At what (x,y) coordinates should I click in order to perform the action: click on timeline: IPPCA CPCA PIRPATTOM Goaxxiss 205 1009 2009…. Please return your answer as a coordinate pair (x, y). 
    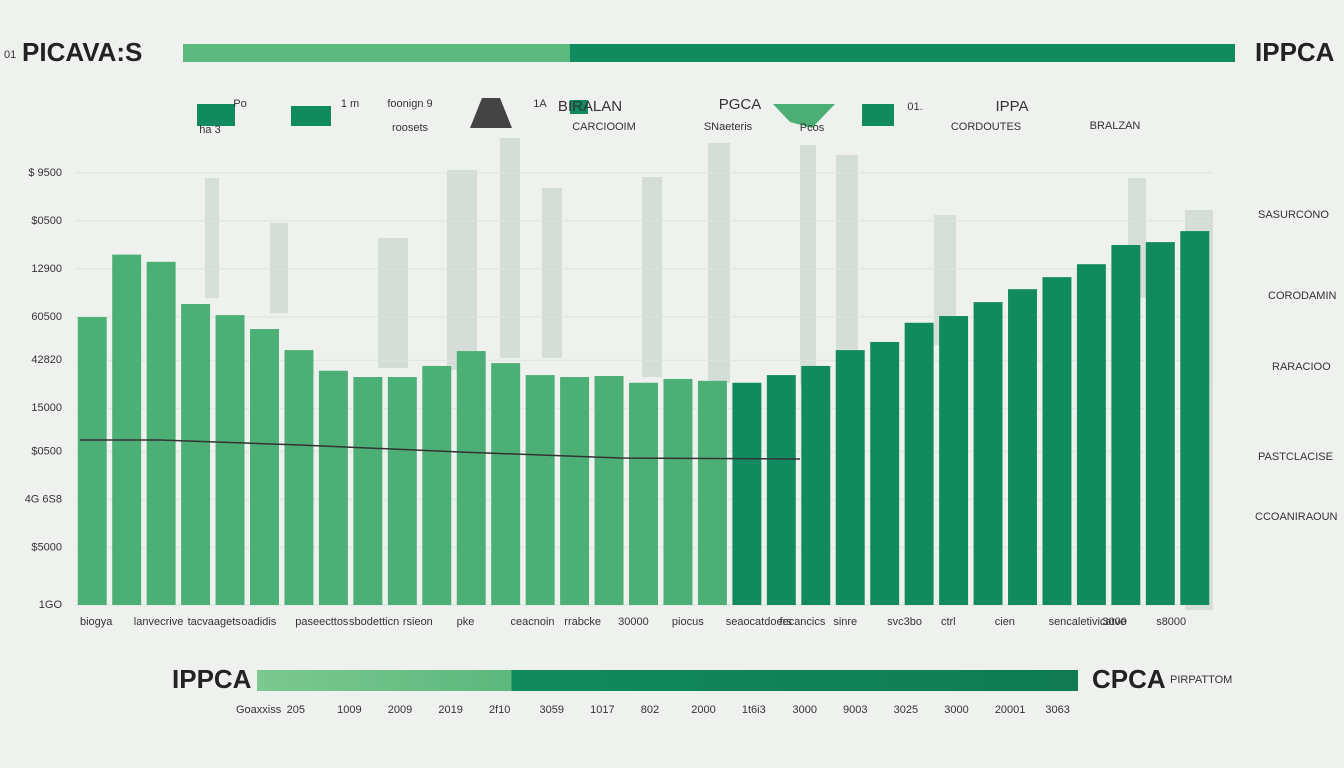
    Looking at the image, I should click on (702, 690).